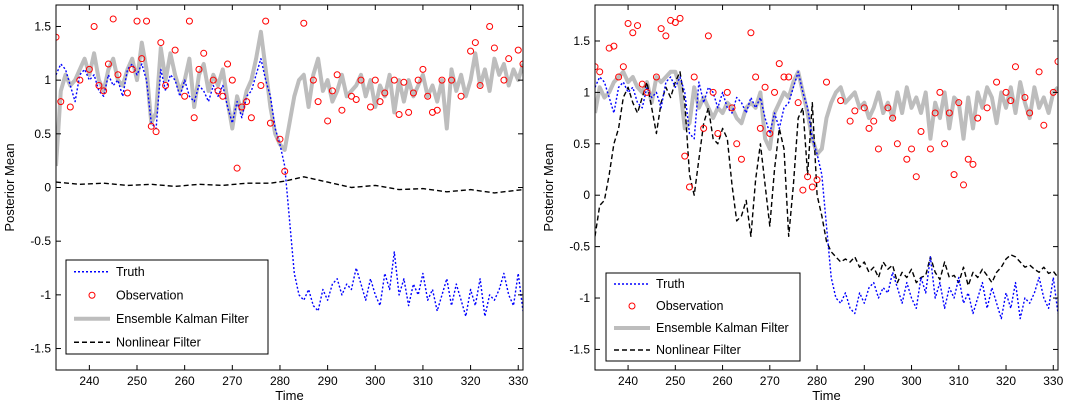 The image size is (1065, 408). What do you see at coordinates (770, 381) in the screenshot?
I see `x-tick-label: 270` at bounding box center [770, 381].